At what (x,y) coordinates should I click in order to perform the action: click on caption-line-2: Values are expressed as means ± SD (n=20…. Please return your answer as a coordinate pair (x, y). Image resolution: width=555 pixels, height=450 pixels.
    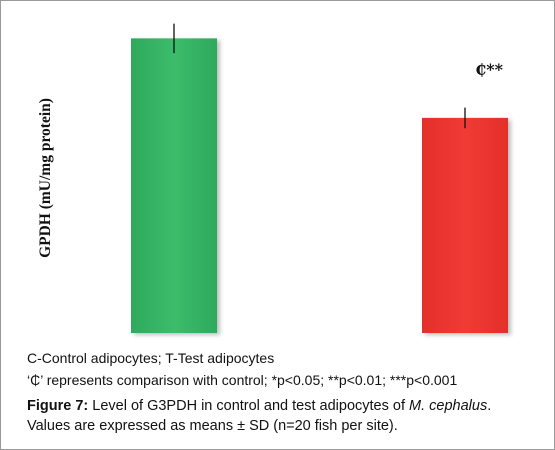
    Looking at the image, I should click on (212, 426).